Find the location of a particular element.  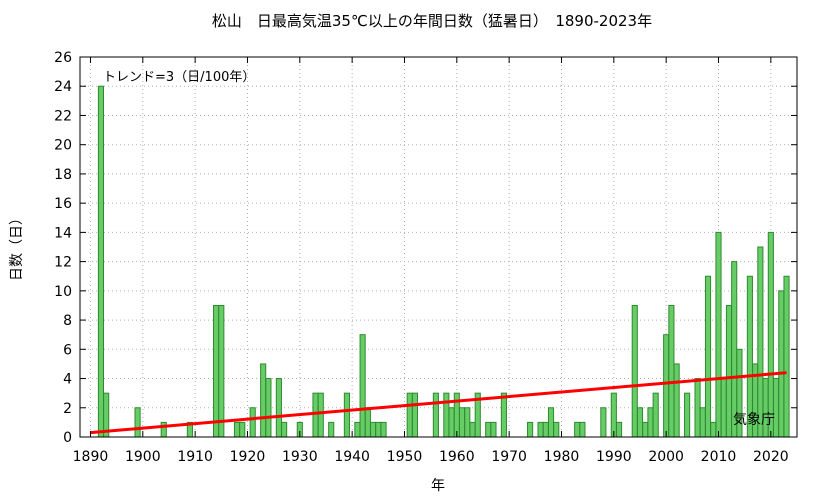

trend-annotation: トレンド=3（日/100年） is located at coordinates (179, 77).